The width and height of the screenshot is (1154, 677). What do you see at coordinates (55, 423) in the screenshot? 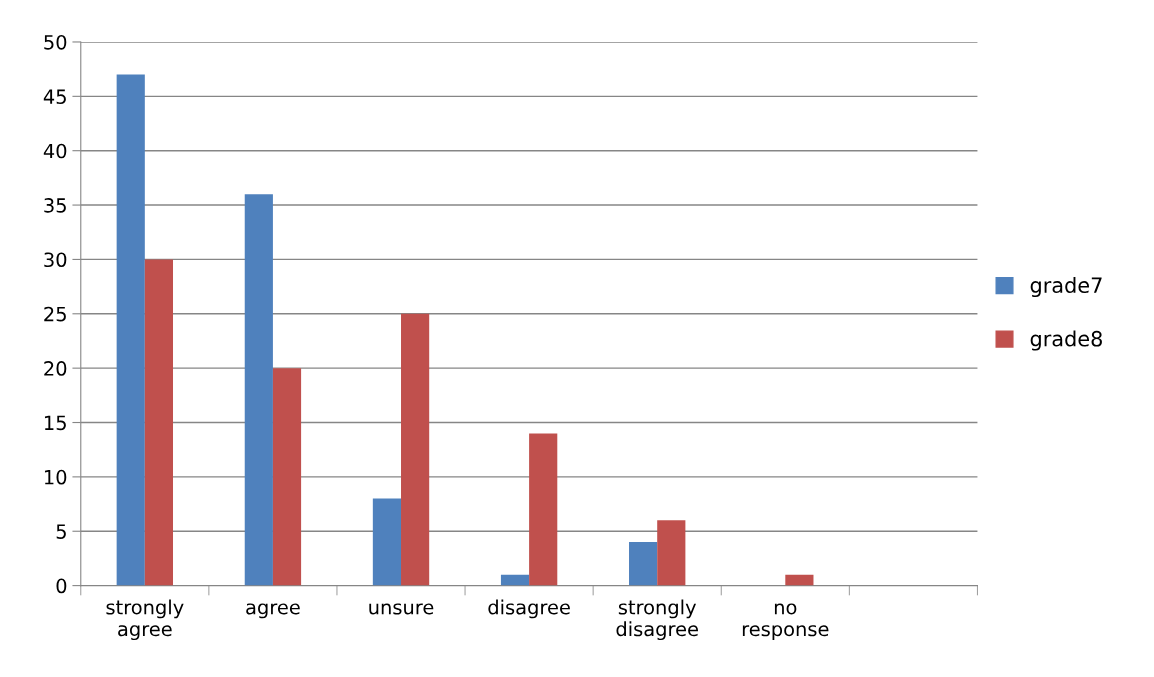
I see `y-tick-label: 15` at bounding box center [55, 423].